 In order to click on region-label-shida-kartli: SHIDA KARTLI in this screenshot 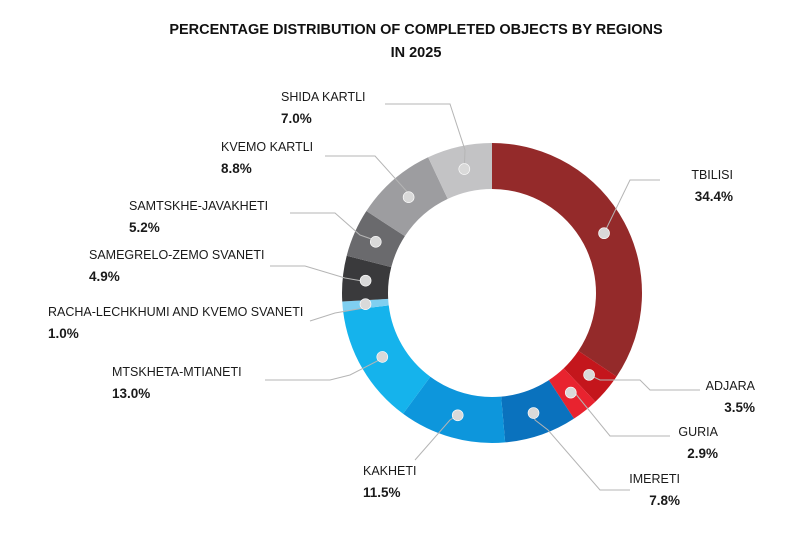, I will do `click(323, 97)`.